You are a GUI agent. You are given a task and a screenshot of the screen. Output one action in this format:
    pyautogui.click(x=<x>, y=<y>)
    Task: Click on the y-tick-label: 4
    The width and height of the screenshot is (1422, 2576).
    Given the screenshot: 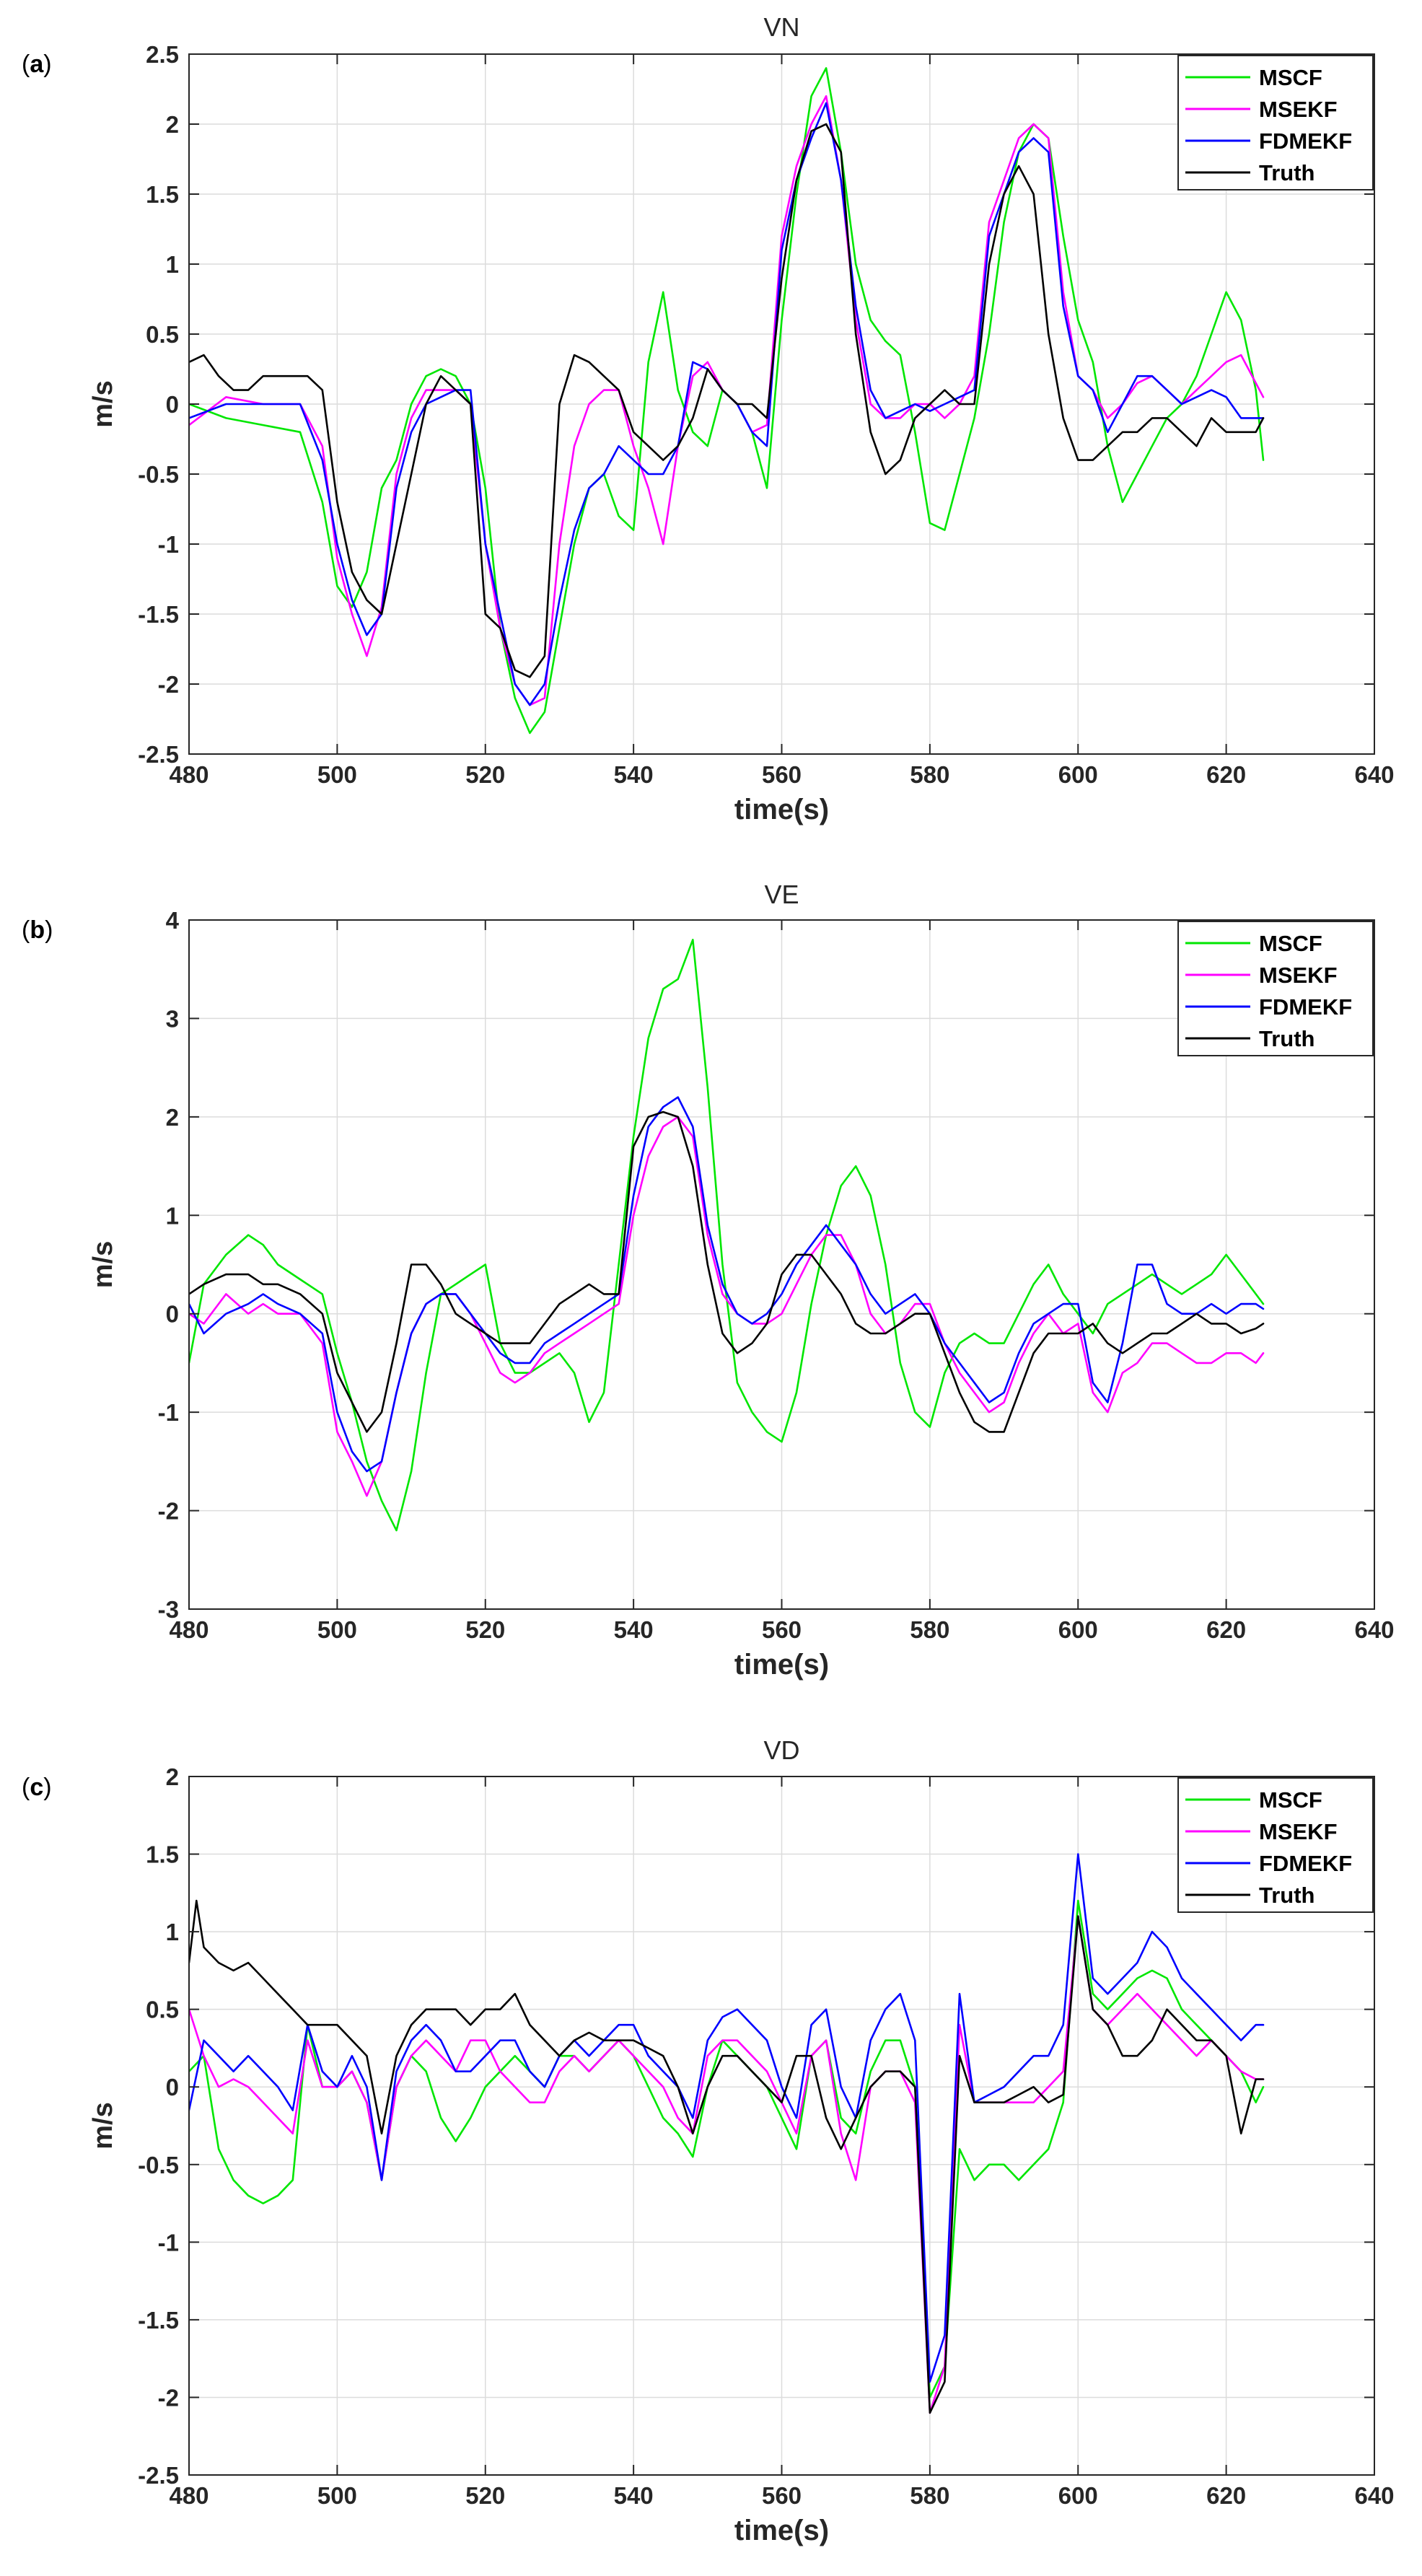 What is the action you would take?
    pyautogui.click(x=173, y=920)
    